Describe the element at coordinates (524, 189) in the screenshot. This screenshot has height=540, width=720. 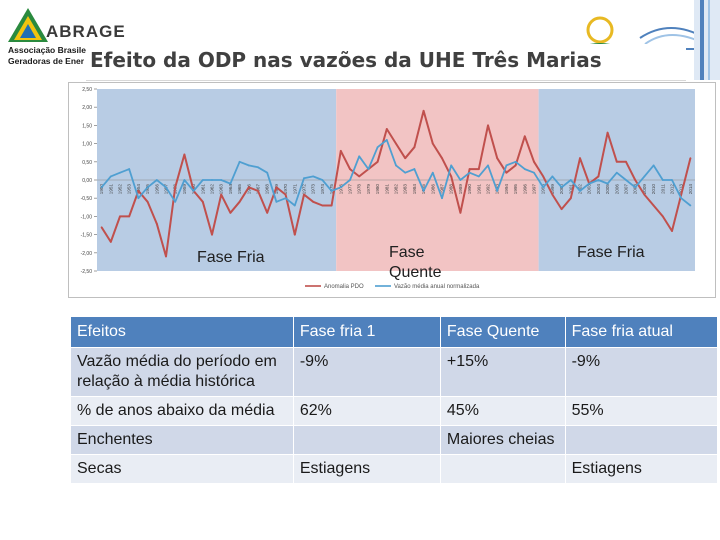
I see `x-tick-label: 1996` at that location.